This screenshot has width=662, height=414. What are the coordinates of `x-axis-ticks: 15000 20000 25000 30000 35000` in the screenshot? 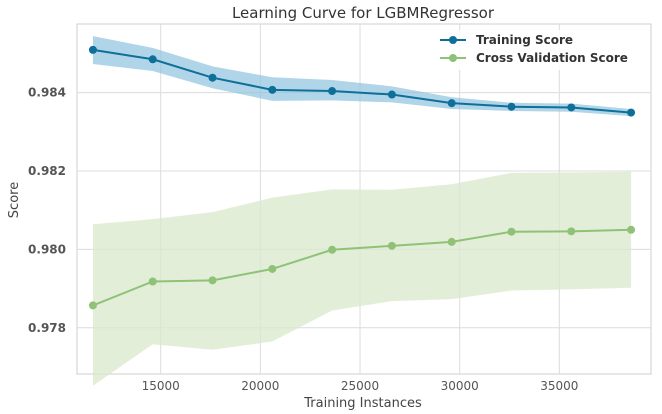 It's located at (360, 386).